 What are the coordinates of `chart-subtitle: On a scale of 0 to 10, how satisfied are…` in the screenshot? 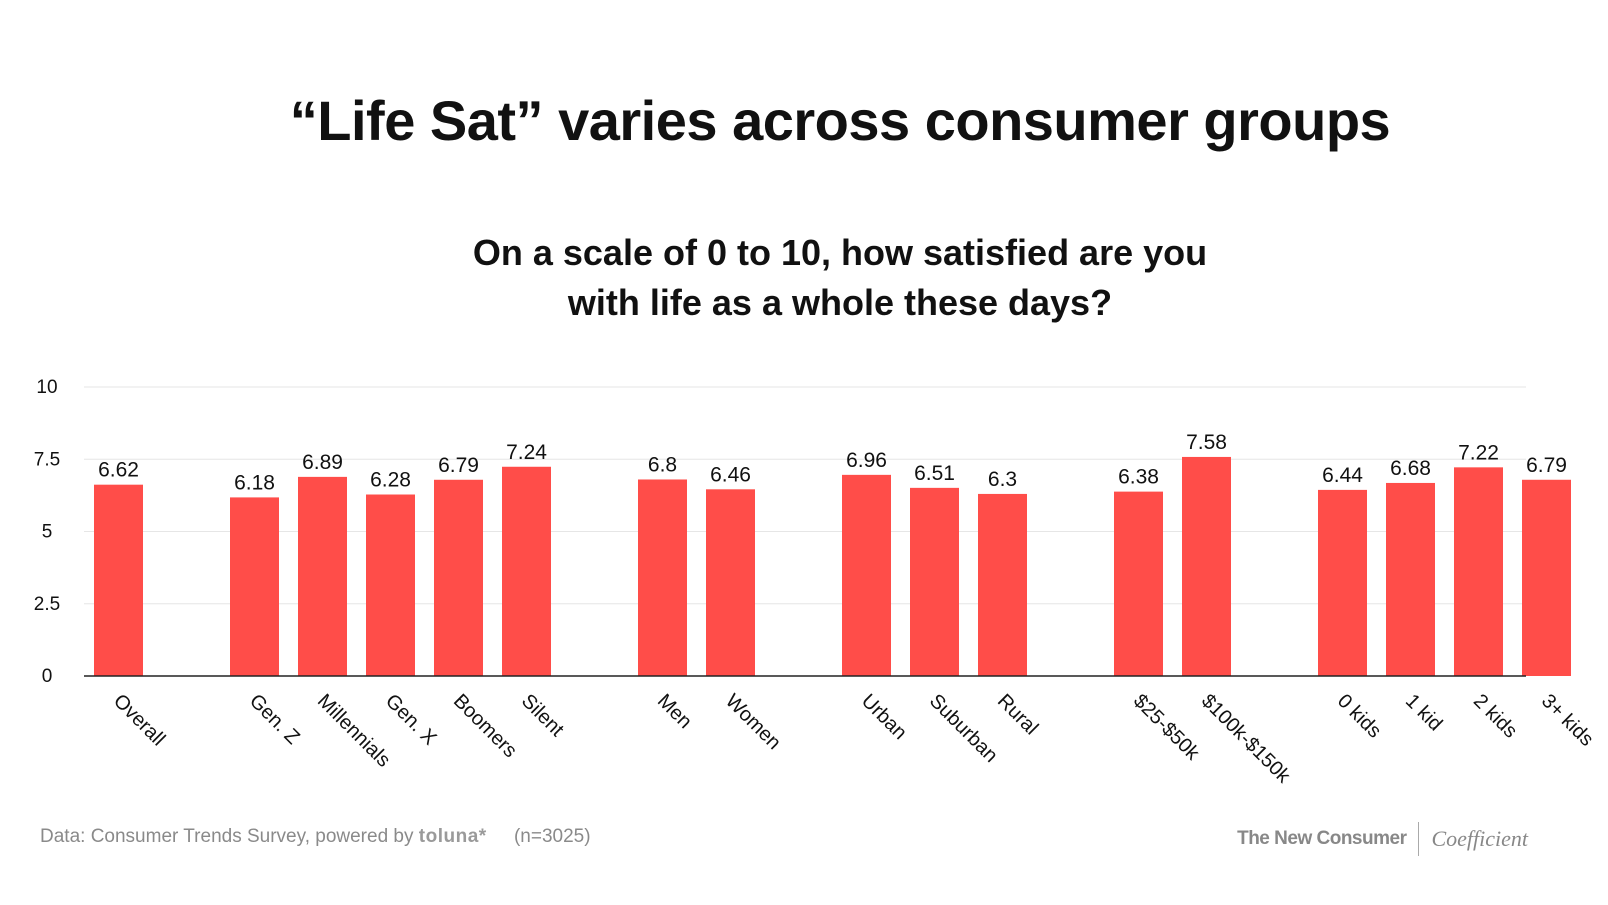 It's located at (804, 278).